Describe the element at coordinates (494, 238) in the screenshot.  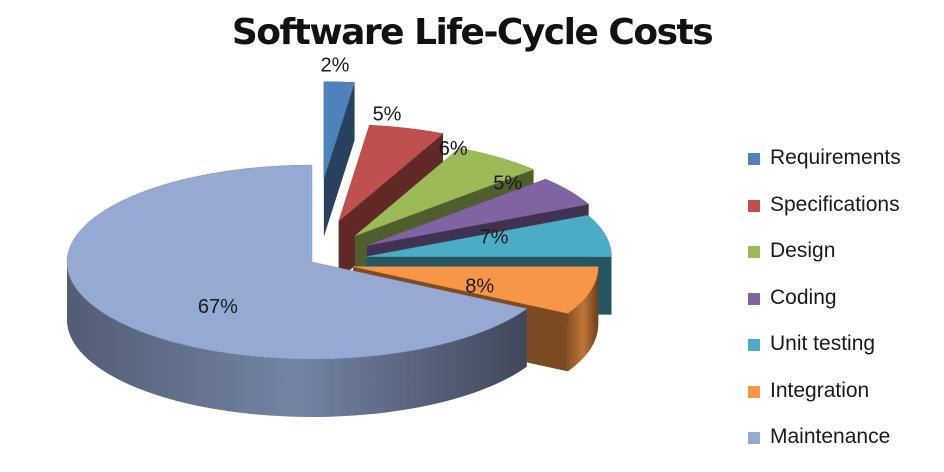
I see `data-label-unit-testing: 7%` at that location.